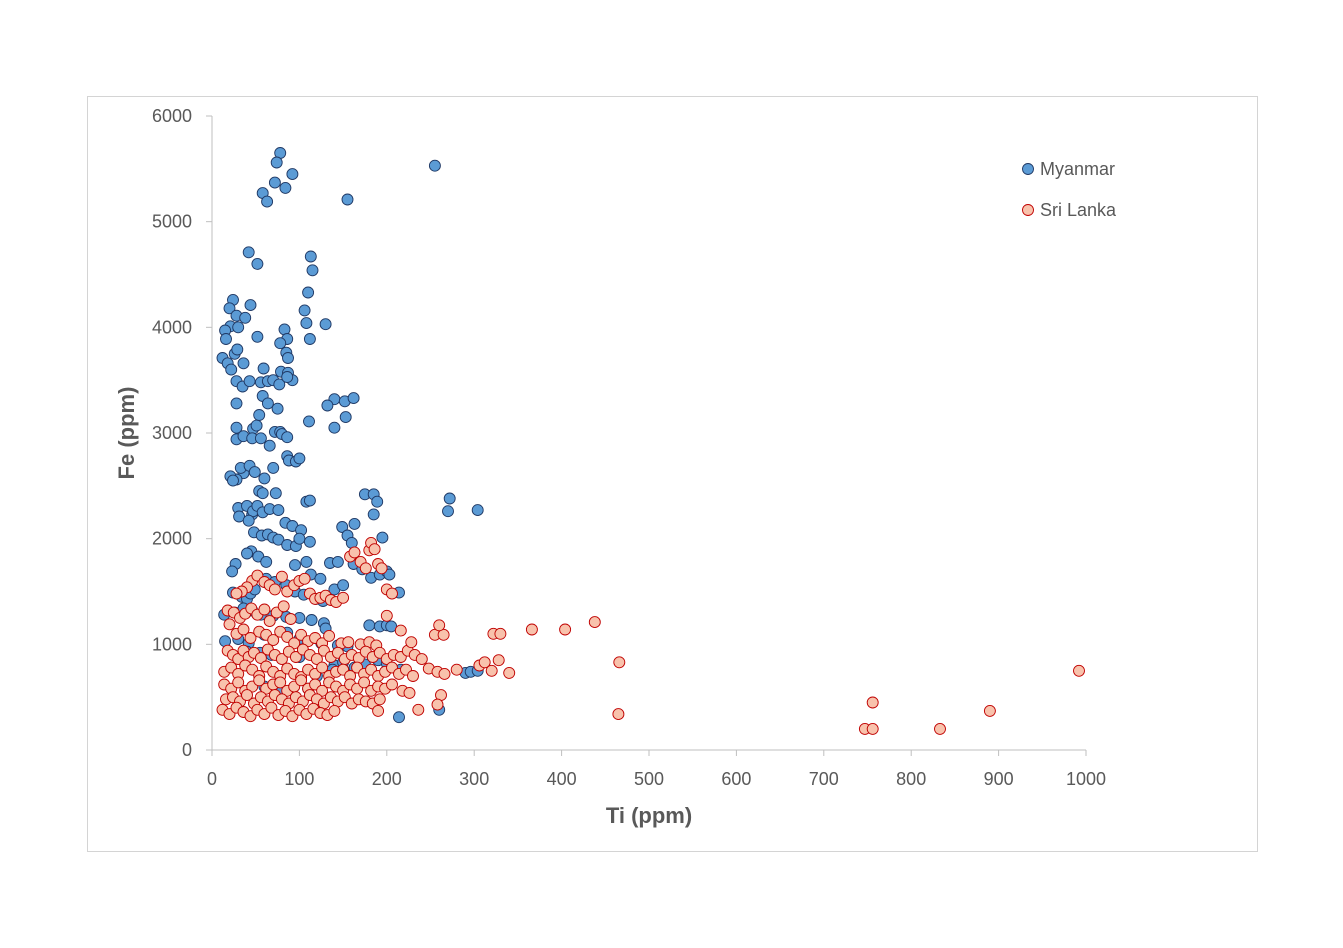 This screenshot has height=948, width=1343. Describe the element at coordinates (172, 327) in the screenshot. I see `y-tick-label: 4000` at that location.